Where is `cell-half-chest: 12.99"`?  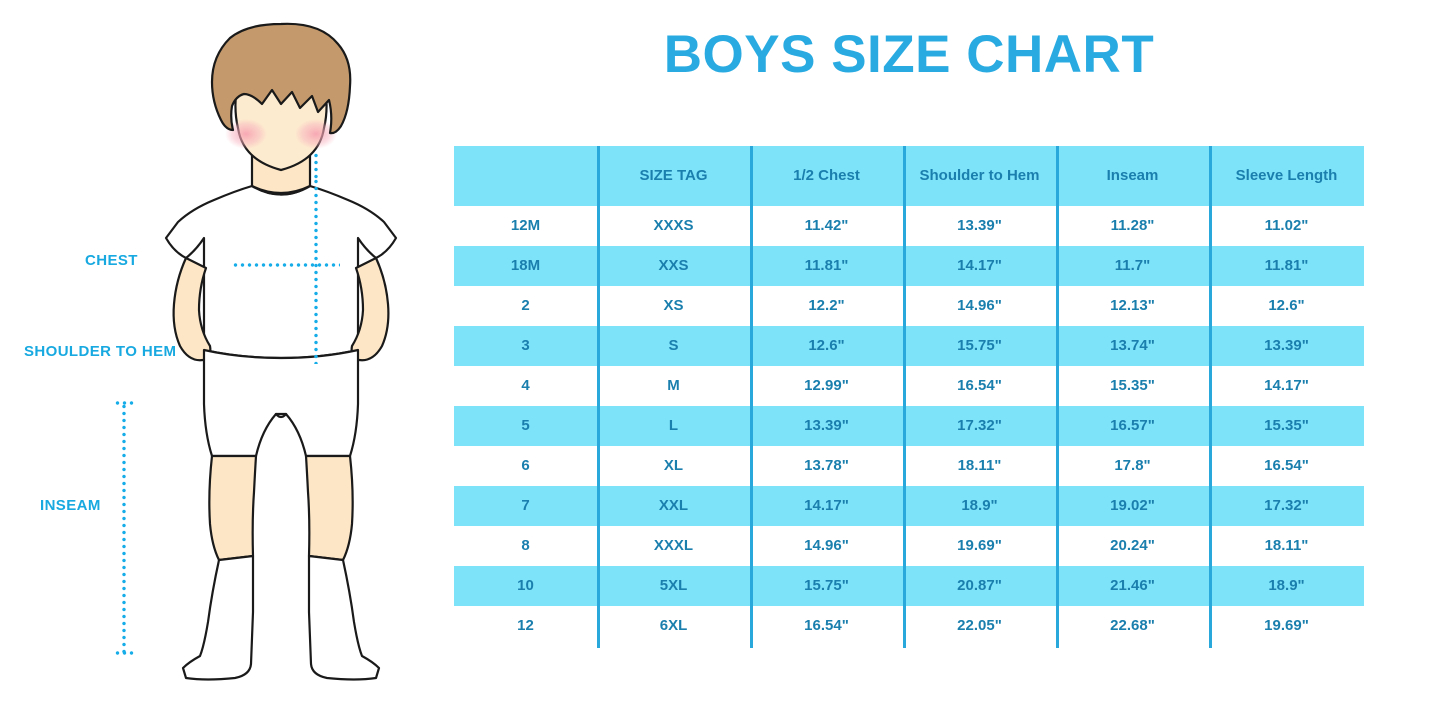
cell-half-chest: 12.99" is located at coordinates (826, 386).